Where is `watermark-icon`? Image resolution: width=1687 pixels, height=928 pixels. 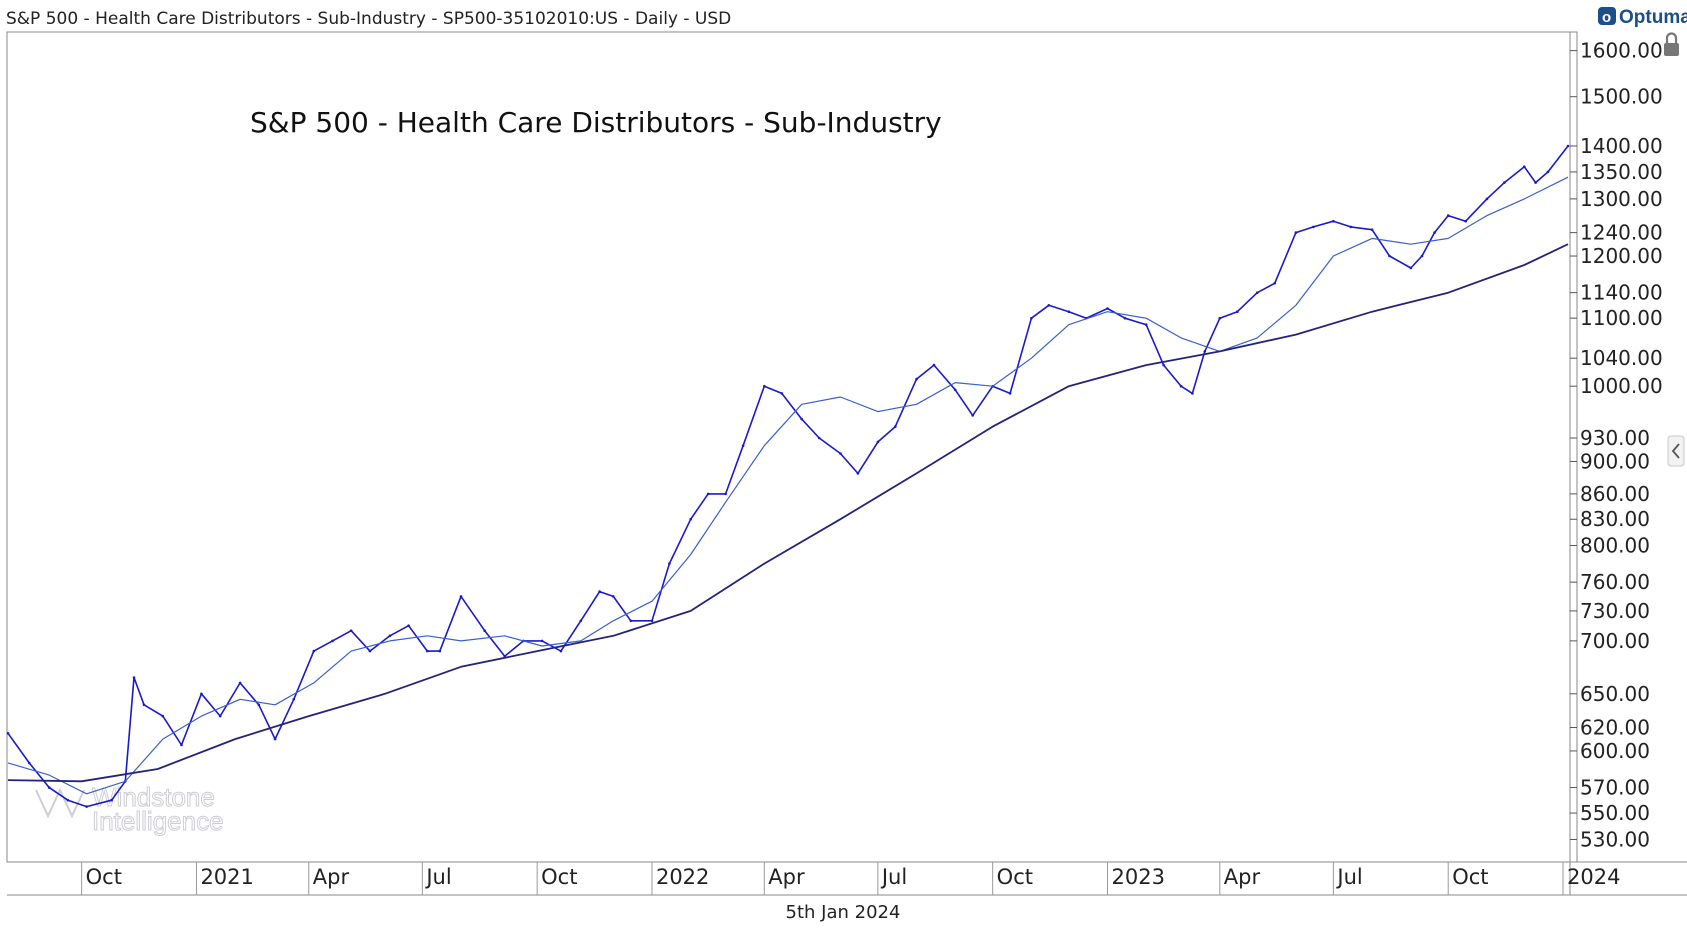 watermark-icon is located at coordinates (60, 803).